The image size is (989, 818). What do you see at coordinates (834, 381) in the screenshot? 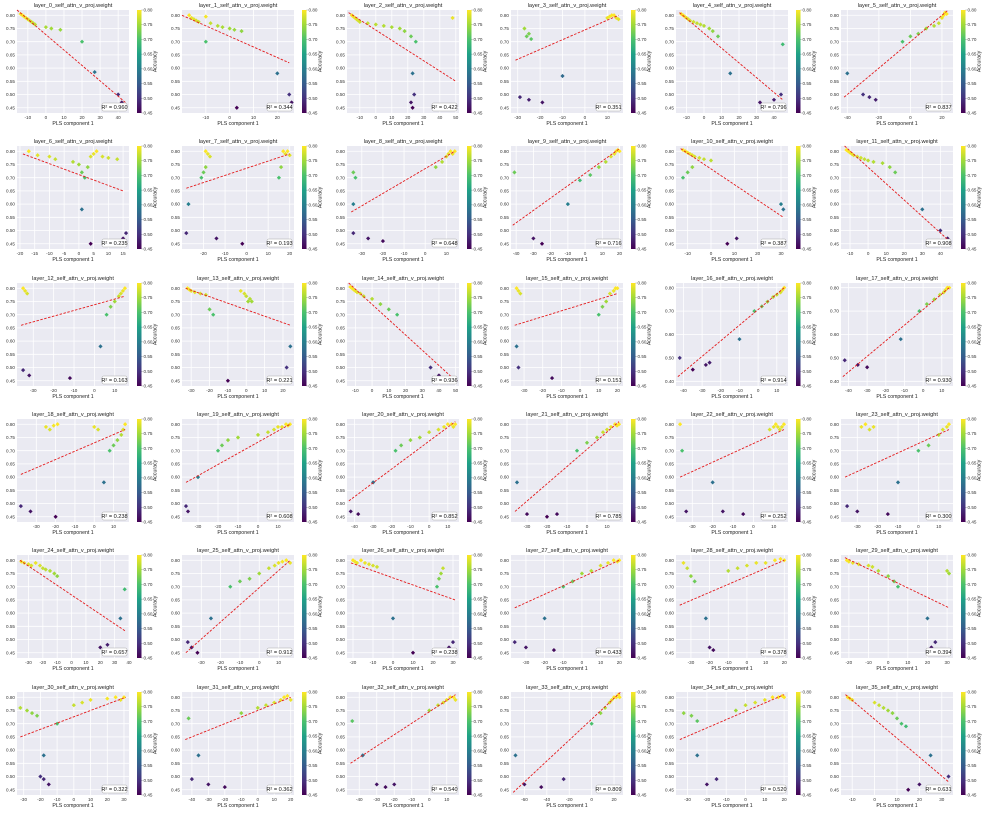
I see `y-tick-label: 0.40` at bounding box center [834, 381].